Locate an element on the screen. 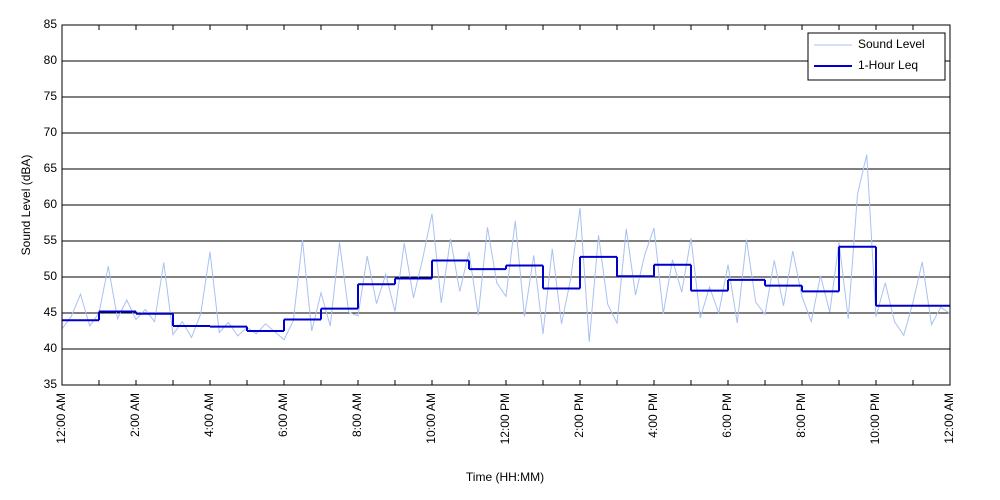  y-tick-label: 35 is located at coordinates (51, 384).